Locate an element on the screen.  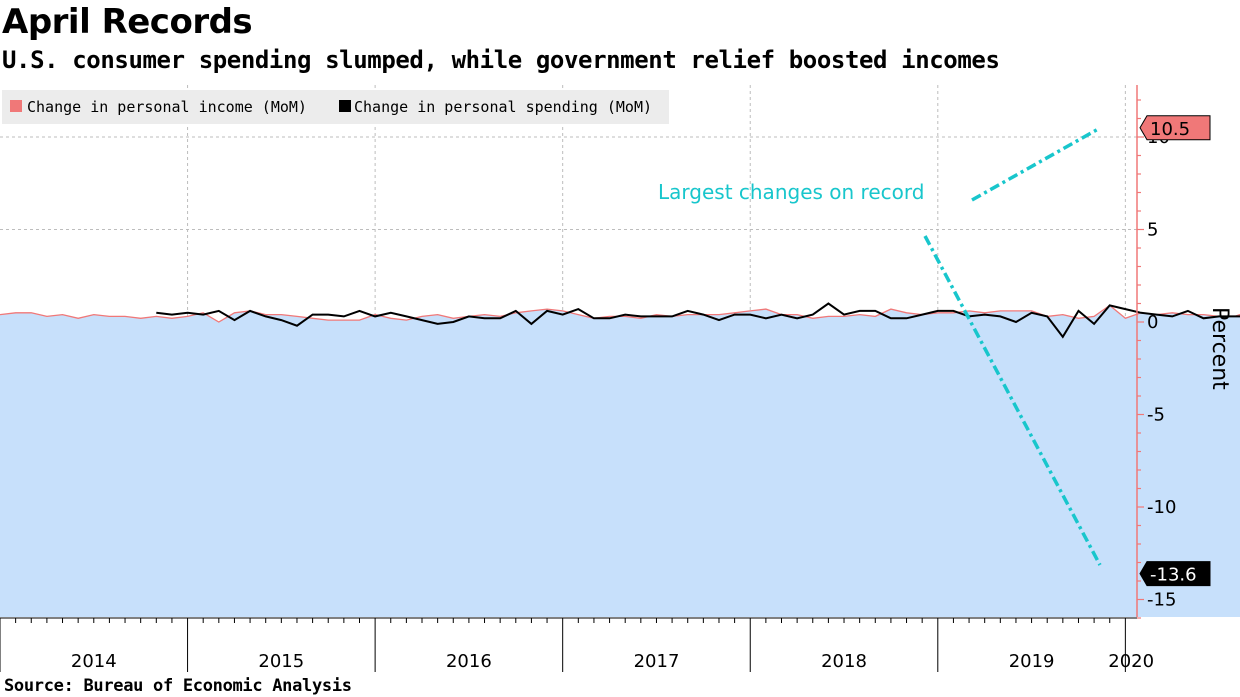
income-end-marker is located at coordinates (1175, 128).